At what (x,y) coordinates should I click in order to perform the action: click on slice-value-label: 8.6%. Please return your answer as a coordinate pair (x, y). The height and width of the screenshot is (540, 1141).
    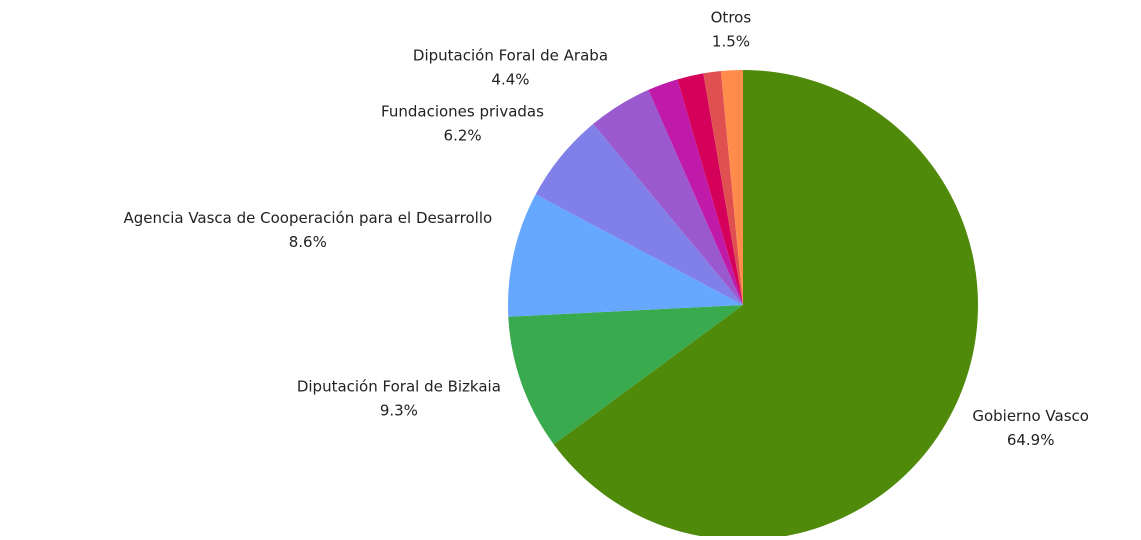
    Looking at the image, I should click on (308, 242).